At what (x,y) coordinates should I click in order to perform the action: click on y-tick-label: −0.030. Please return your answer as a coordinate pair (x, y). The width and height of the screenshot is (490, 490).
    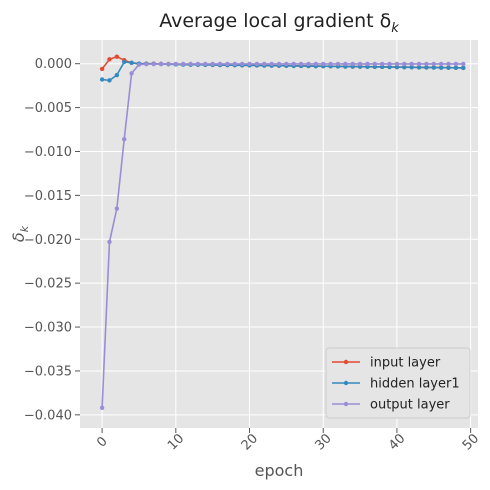
    Looking at the image, I should click on (48, 328).